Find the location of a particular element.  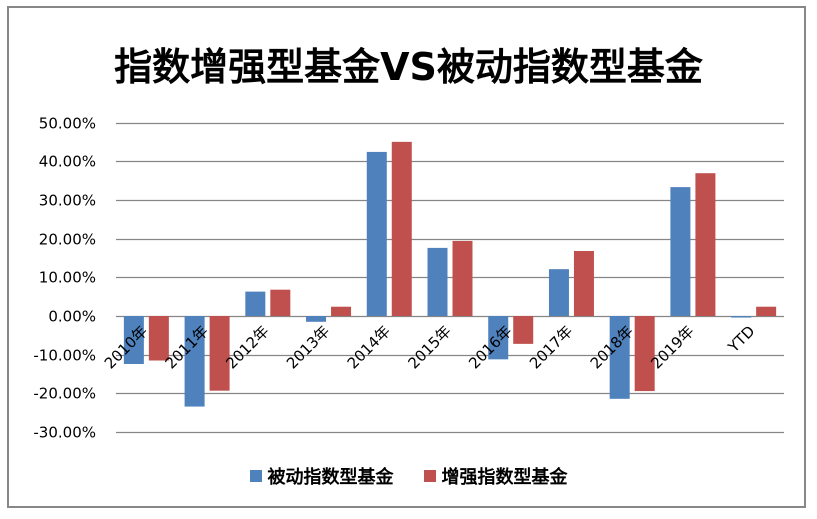

y-tick-label: 10.00% is located at coordinates (67, 278).